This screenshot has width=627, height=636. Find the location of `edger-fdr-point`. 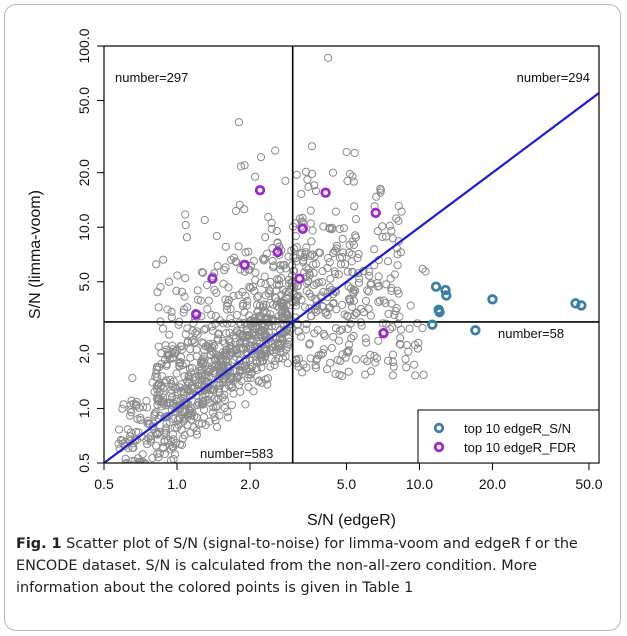

edger-fdr-point is located at coordinates (260, 190).